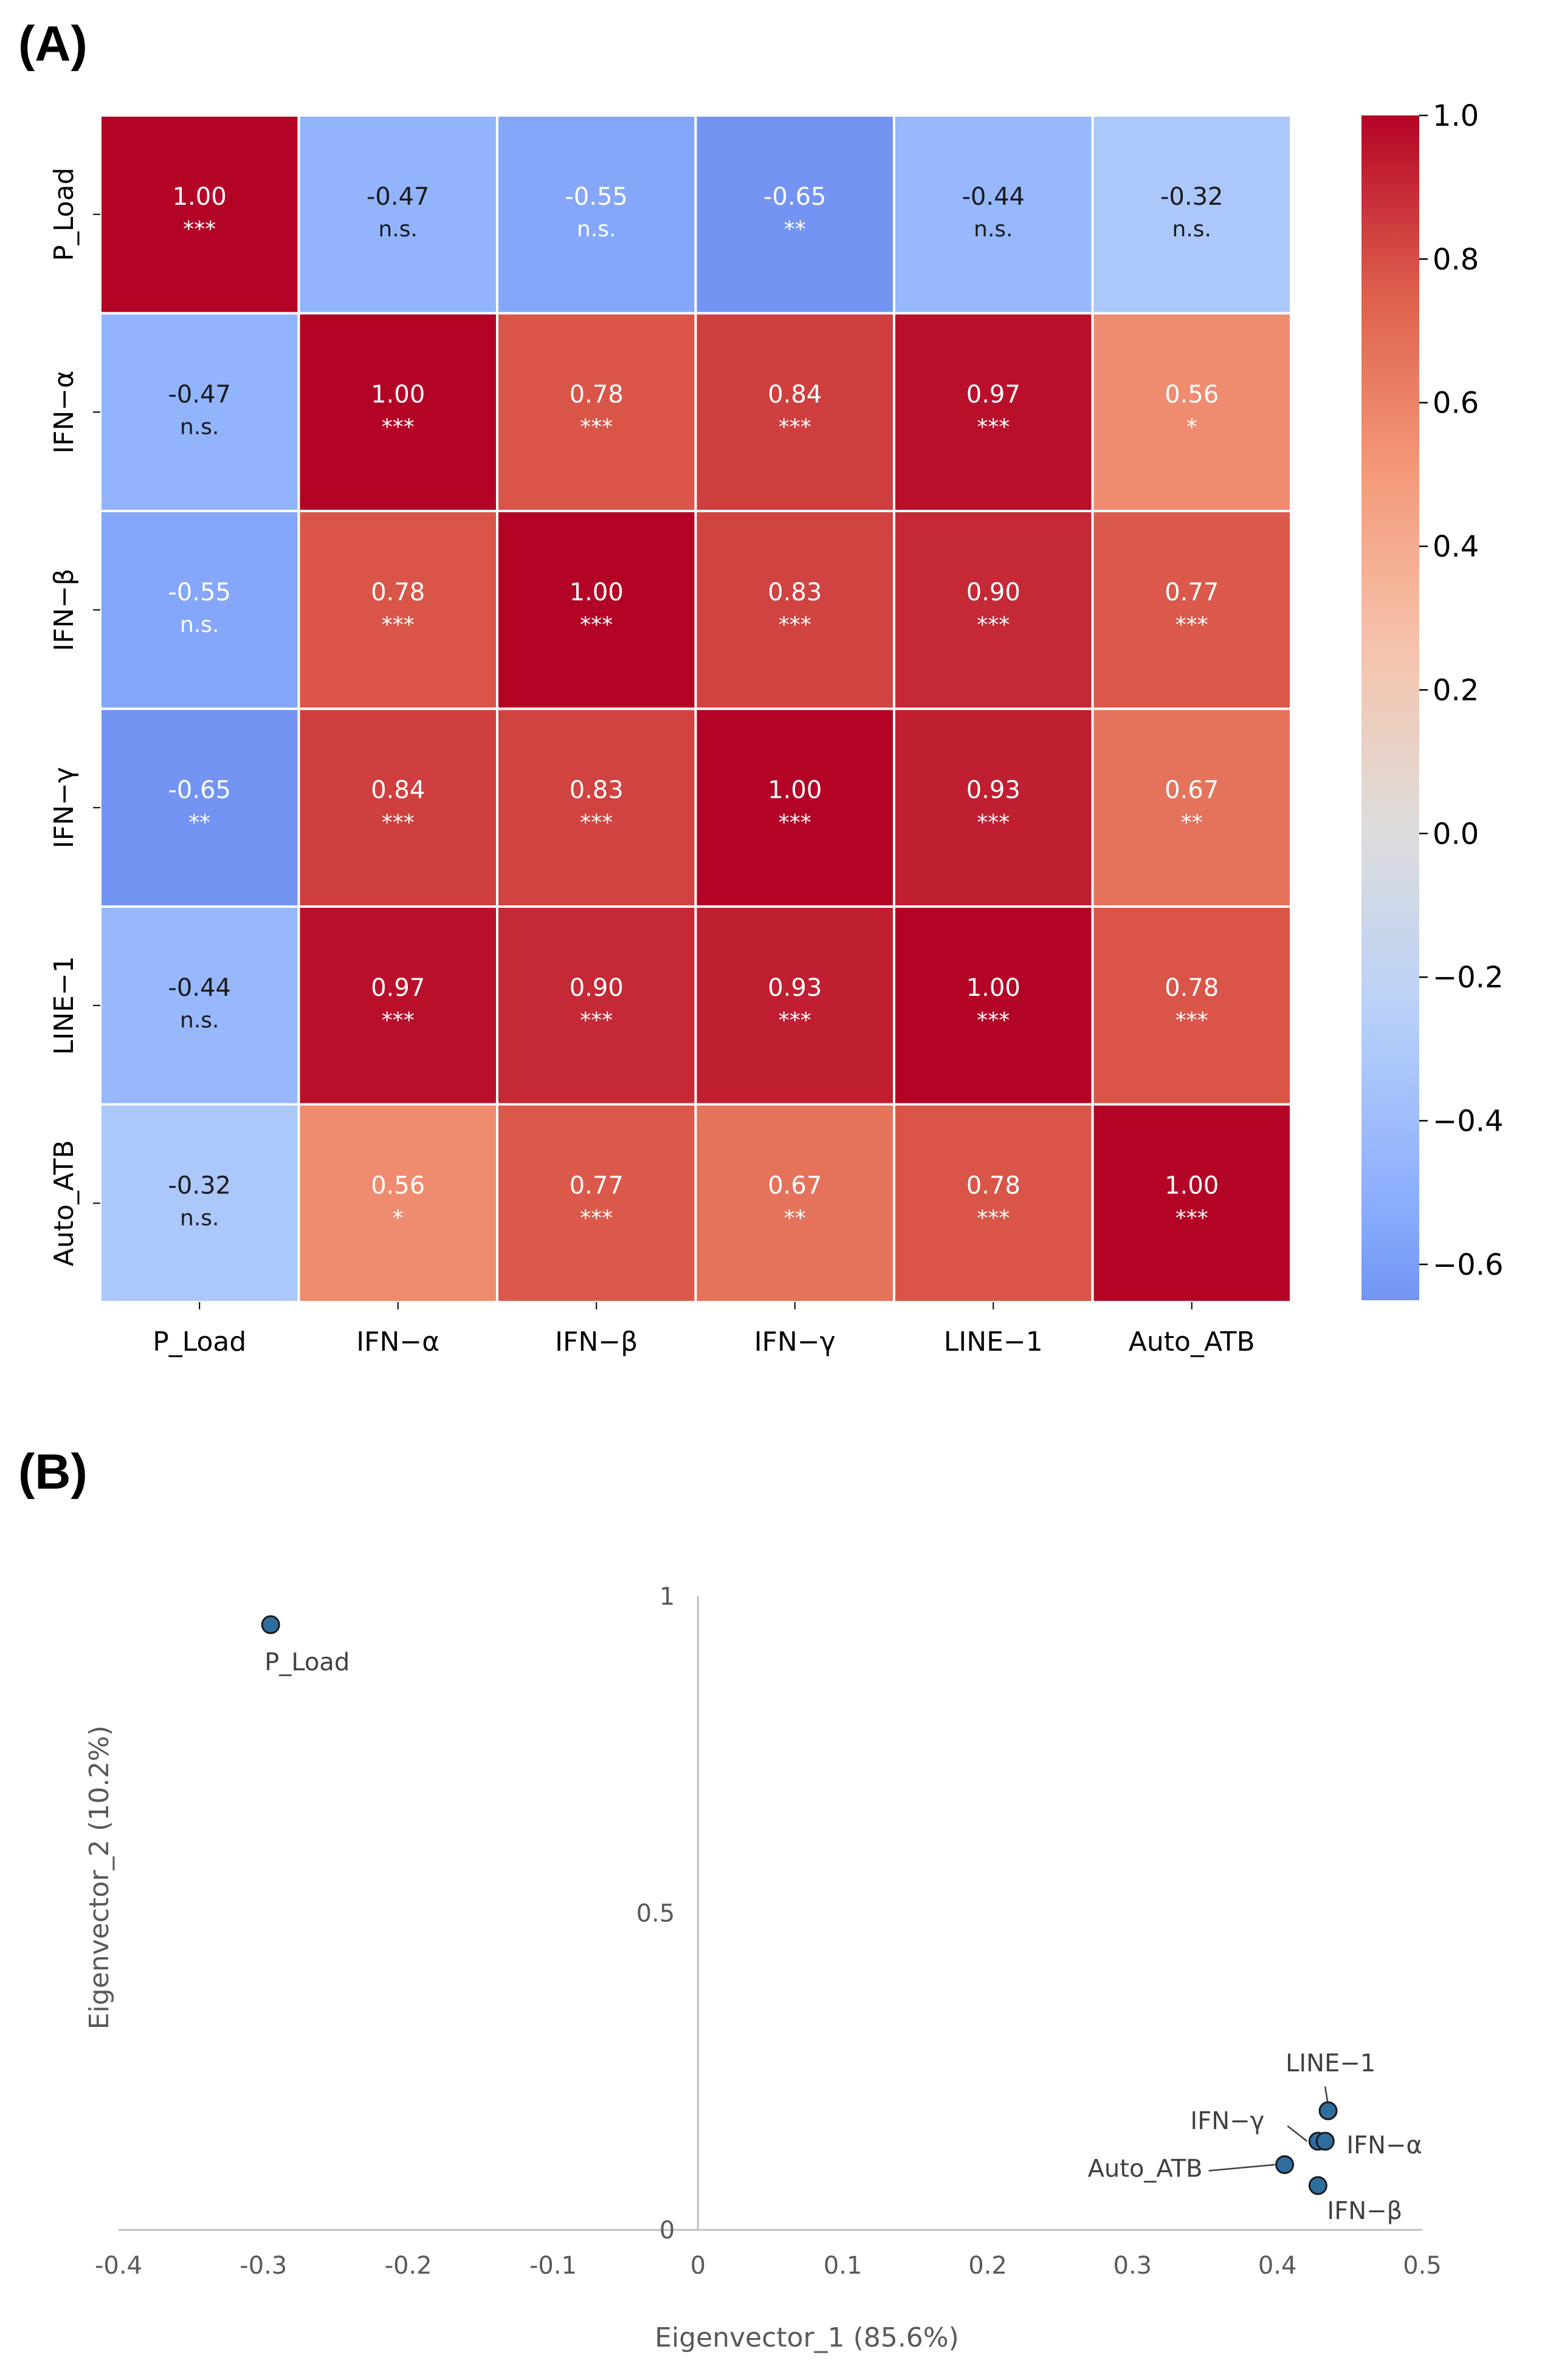 The height and width of the screenshot is (2380, 1542). What do you see at coordinates (1456, 690) in the screenshot?
I see `colorbar-tick-label-4: 0.2` at bounding box center [1456, 690].